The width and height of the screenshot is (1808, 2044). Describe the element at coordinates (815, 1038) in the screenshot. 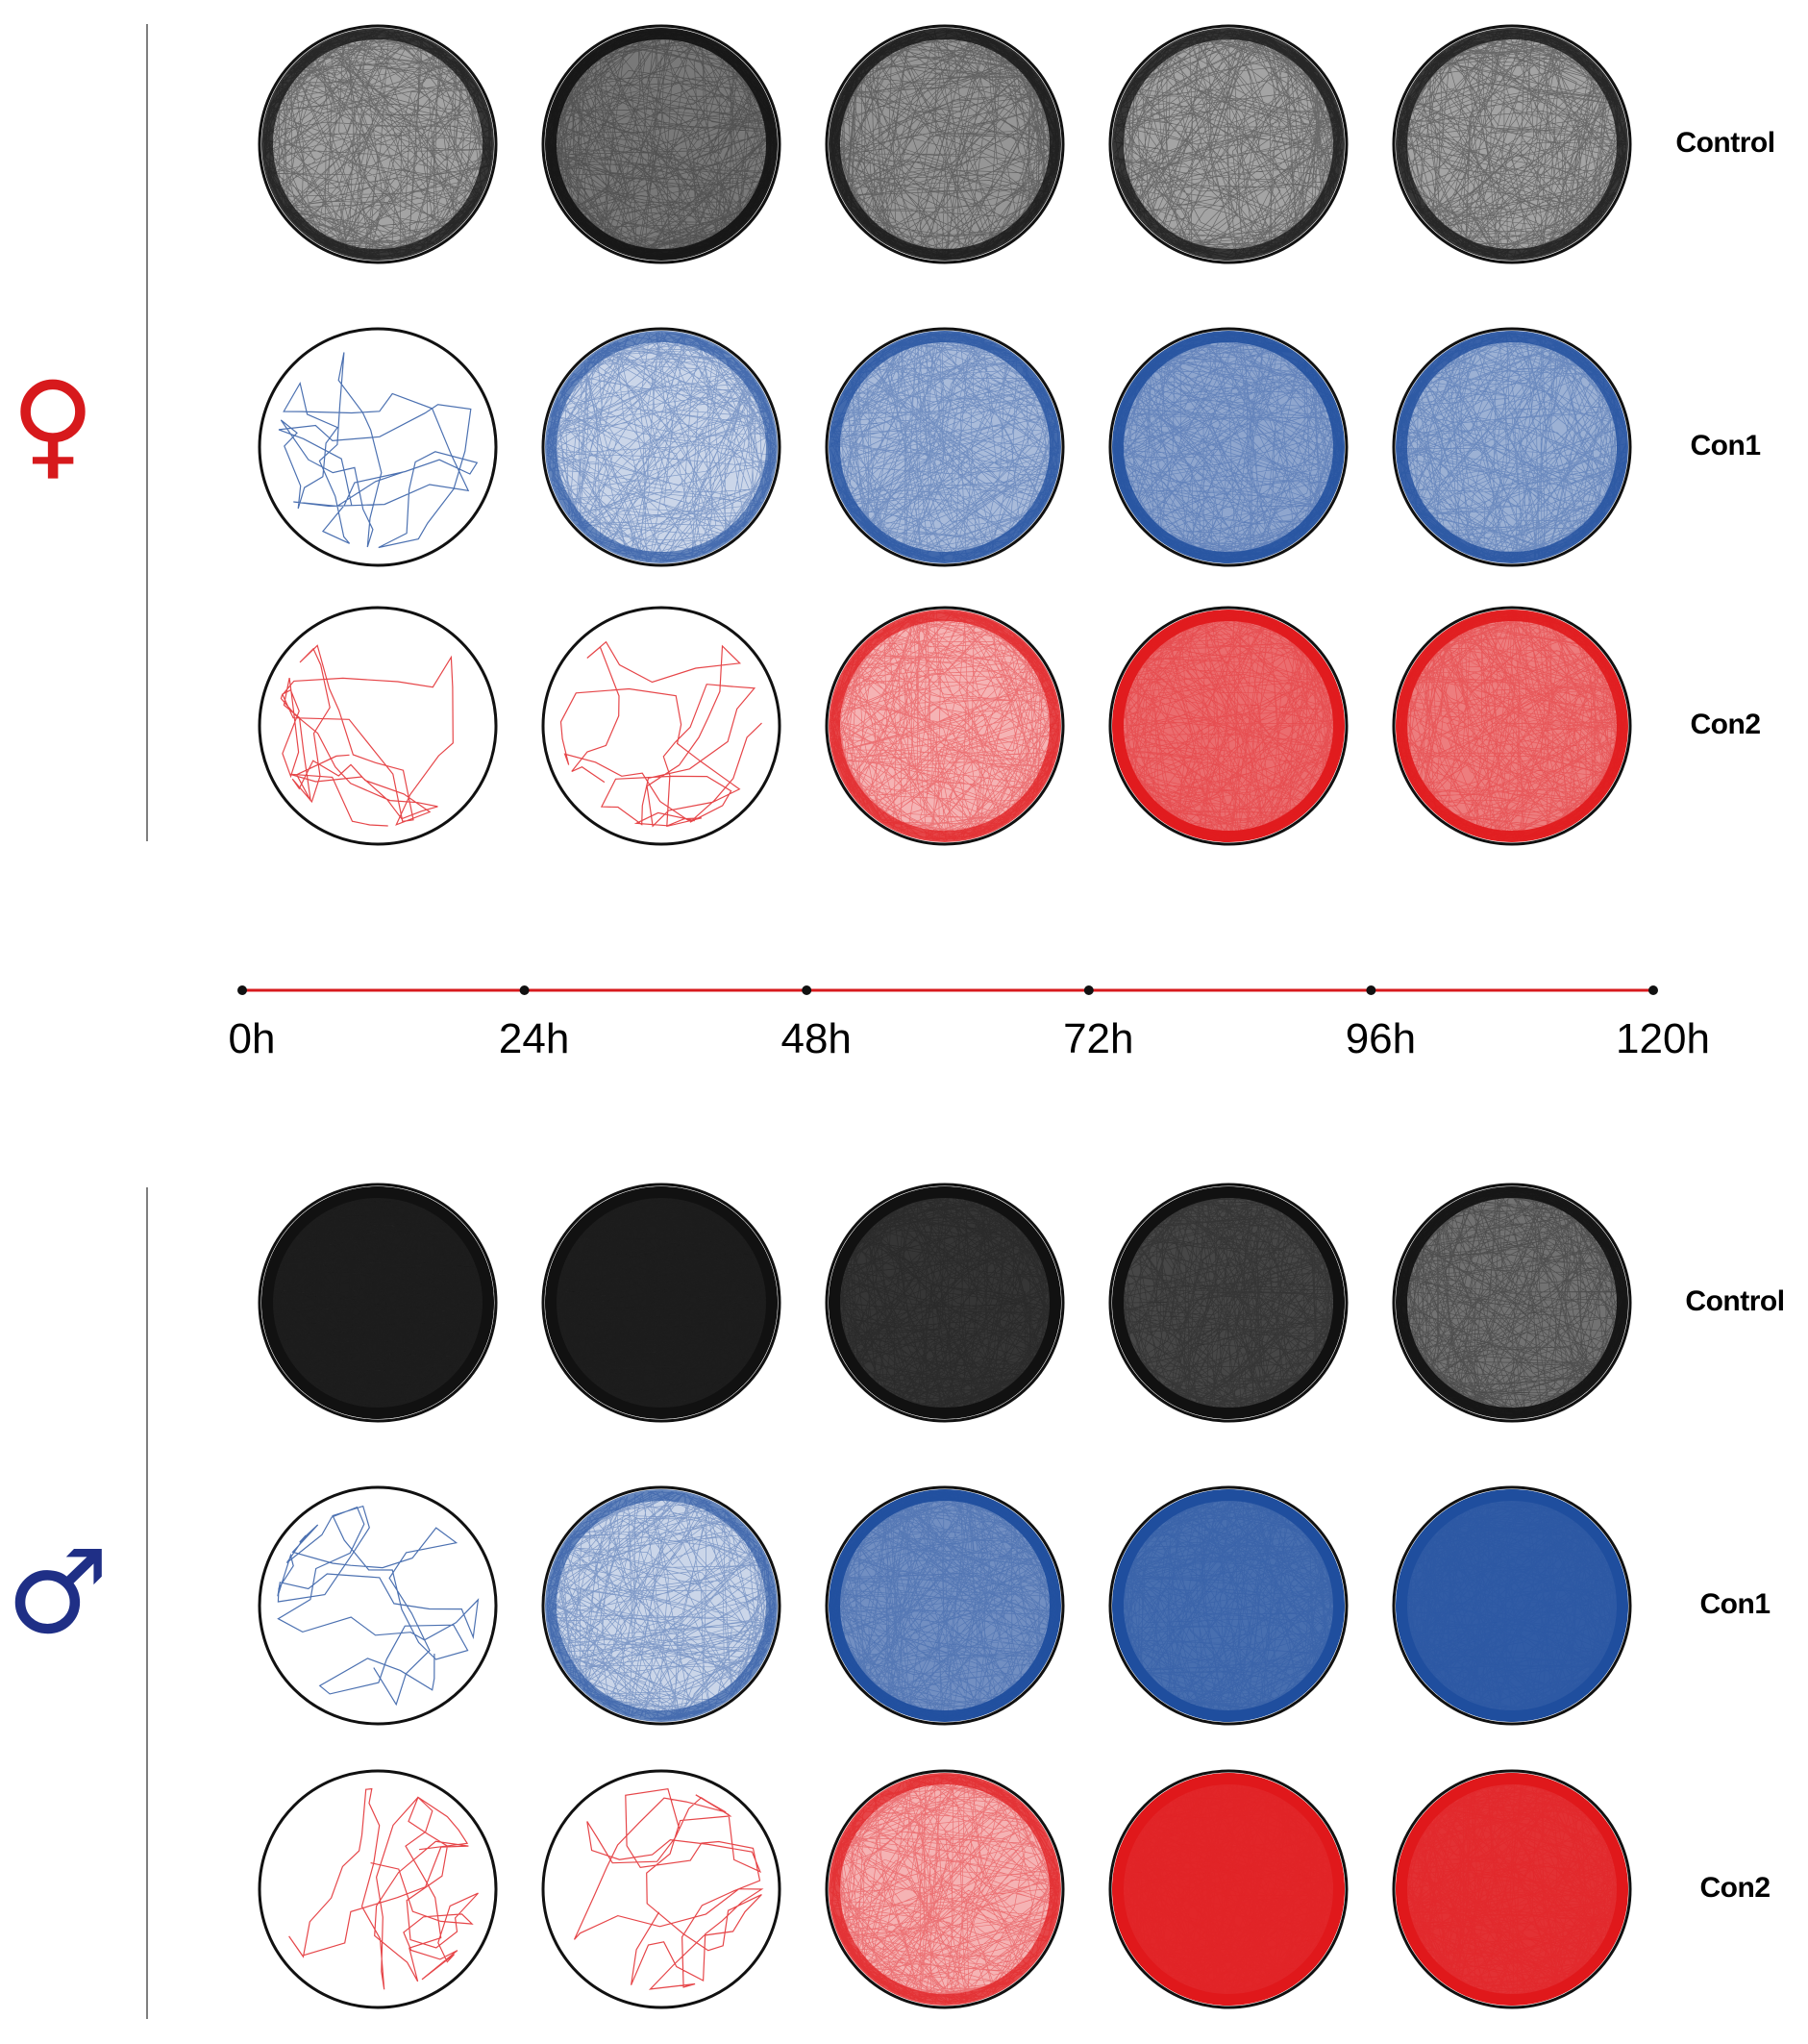

I see `timeline-tick-label: 48h` at that location.